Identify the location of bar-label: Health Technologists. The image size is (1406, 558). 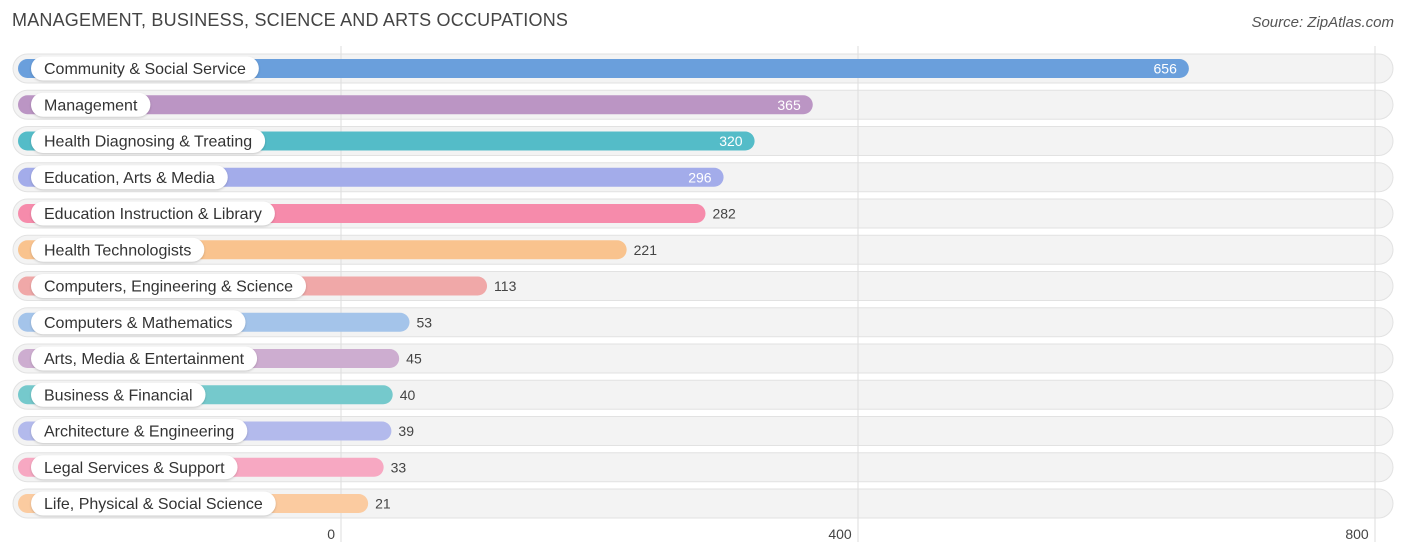
(117, 250).